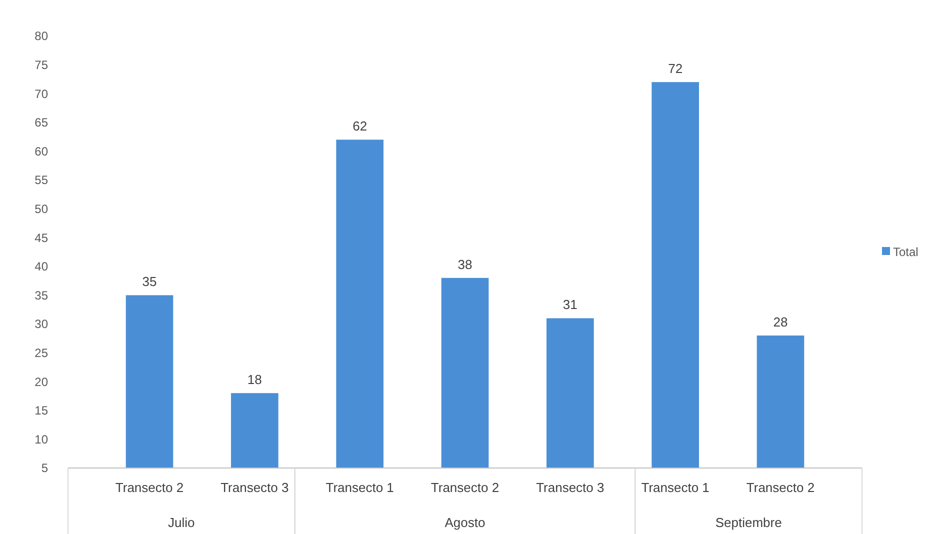  Describe the element at coordinates (41, 65) in the screenshot. I see `y-tick-label: 75` at that location.